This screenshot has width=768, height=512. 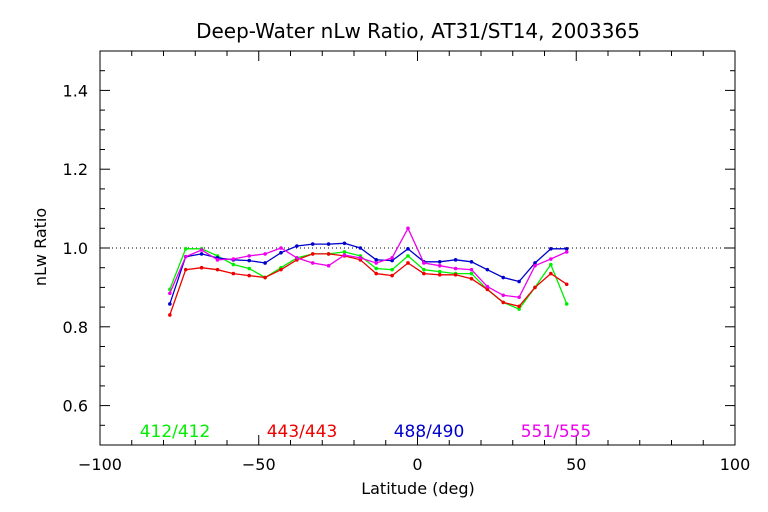 I want to click on chart-title: Deep-Water nLw Ratio, AT31/ST14, 2003365, so click(x=418, y=31).